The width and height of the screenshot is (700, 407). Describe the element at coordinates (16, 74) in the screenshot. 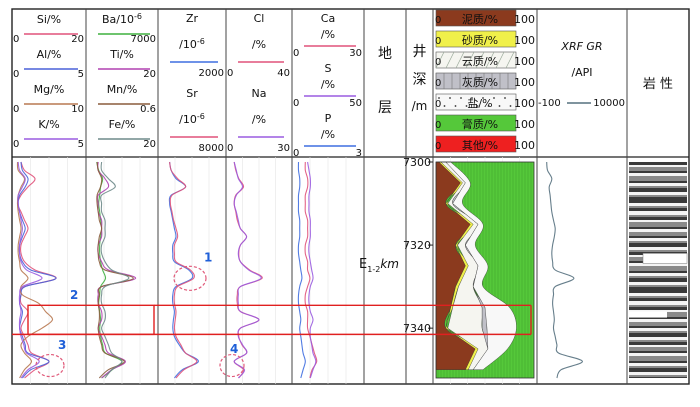

I see `legend-min-c1-1: 0` at that location.